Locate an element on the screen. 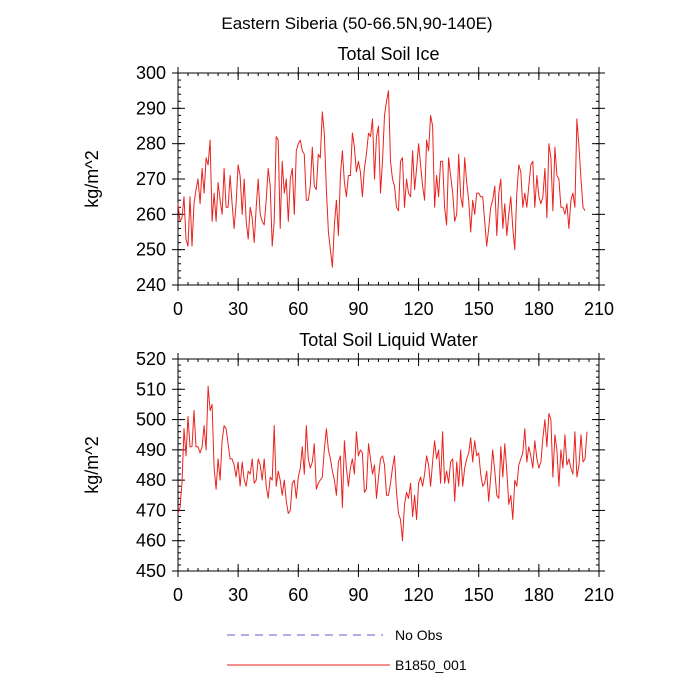 The width and height of the screenshot is (700, 700). y-tick-label: 280 is located at coordinates (151, 144).